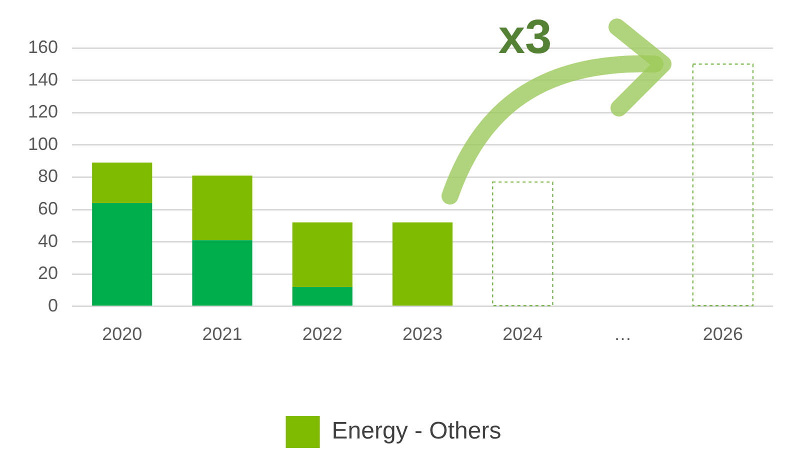 This screenshot has height=458, width=785. What do you see at coordinates (322, 334) in the screenshot?
I see `x-tick-label: 2022` at bounding box center [322, 334].